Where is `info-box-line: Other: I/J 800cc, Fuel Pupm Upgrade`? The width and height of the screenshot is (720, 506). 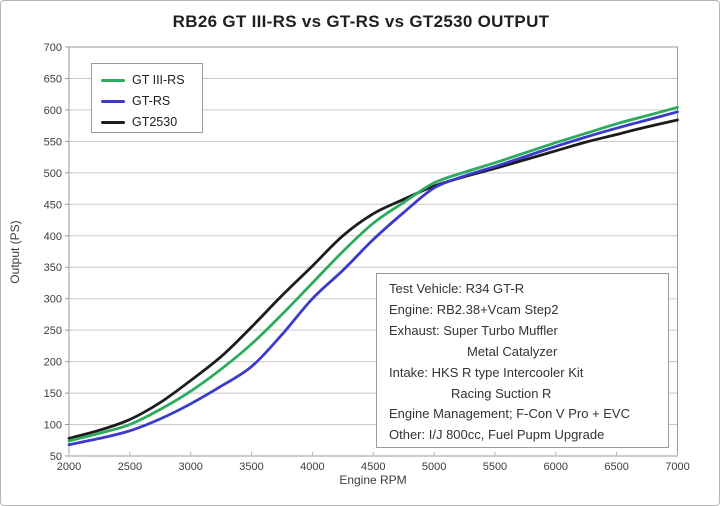
info-box-line: Other: I/J 800cc, Fuel Pupm Upgrade is located at coordinates (497, 435).